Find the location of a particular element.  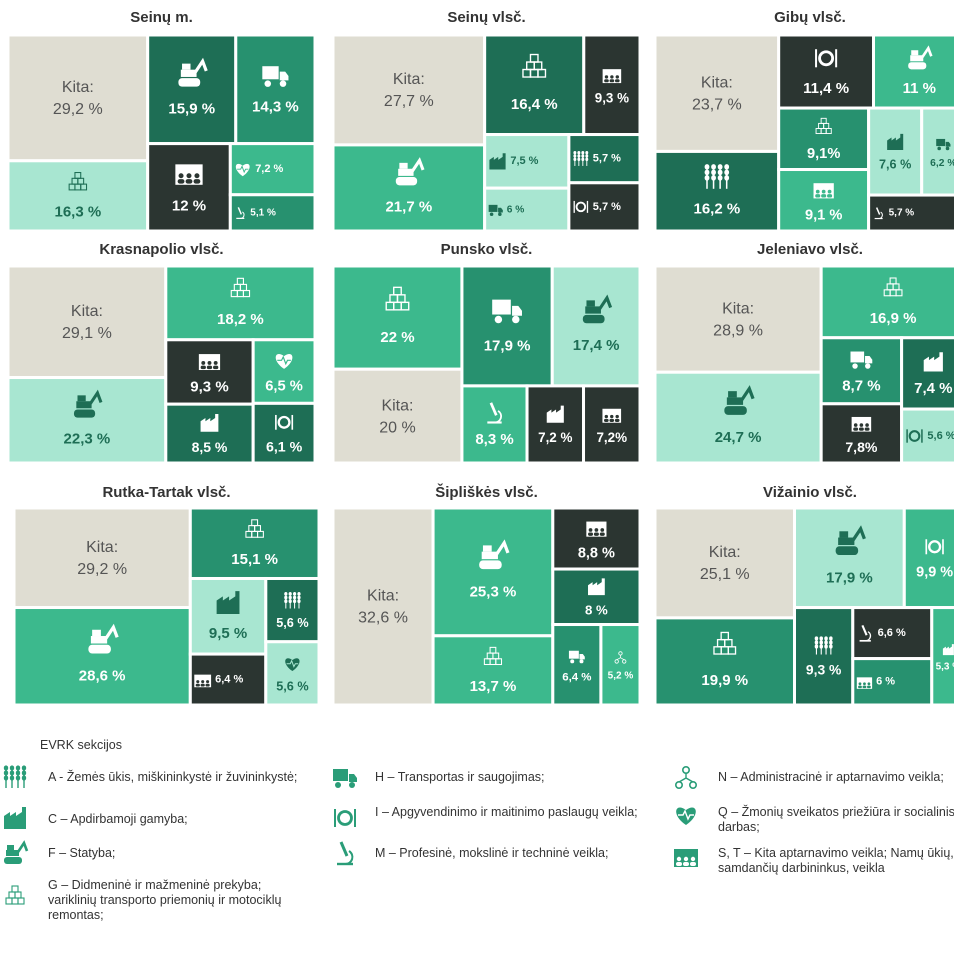

chart-title: Šipliškės vlsč. is located at coordinates (486, 492).